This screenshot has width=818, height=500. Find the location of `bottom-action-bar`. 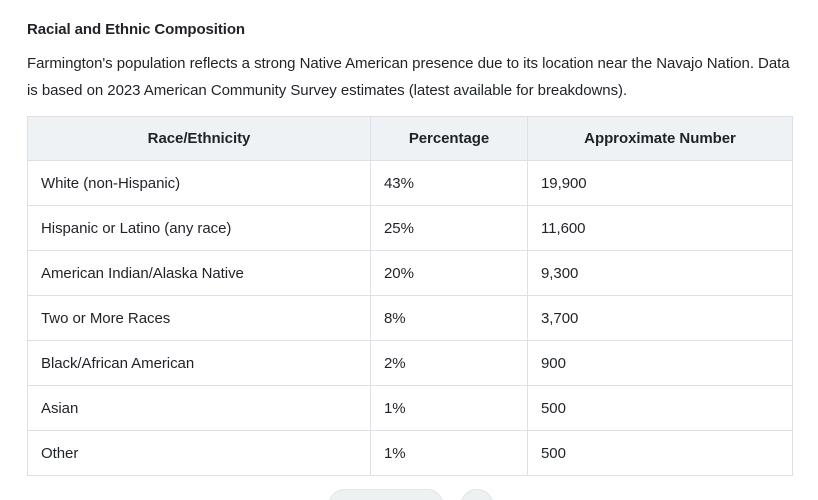

bottom-action-bar is located at coordinates (411, 494).